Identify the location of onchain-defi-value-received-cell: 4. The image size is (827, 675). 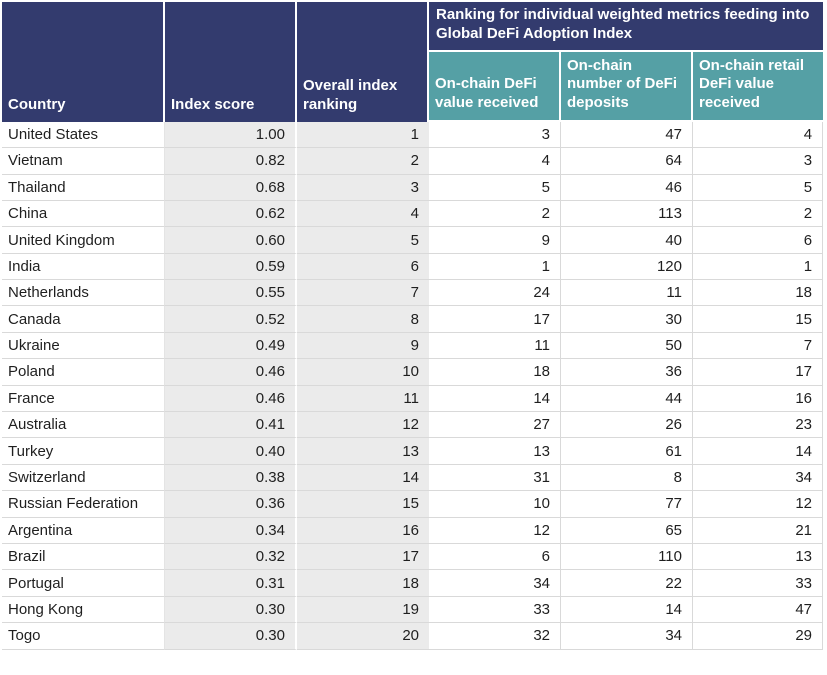
(495, 161).